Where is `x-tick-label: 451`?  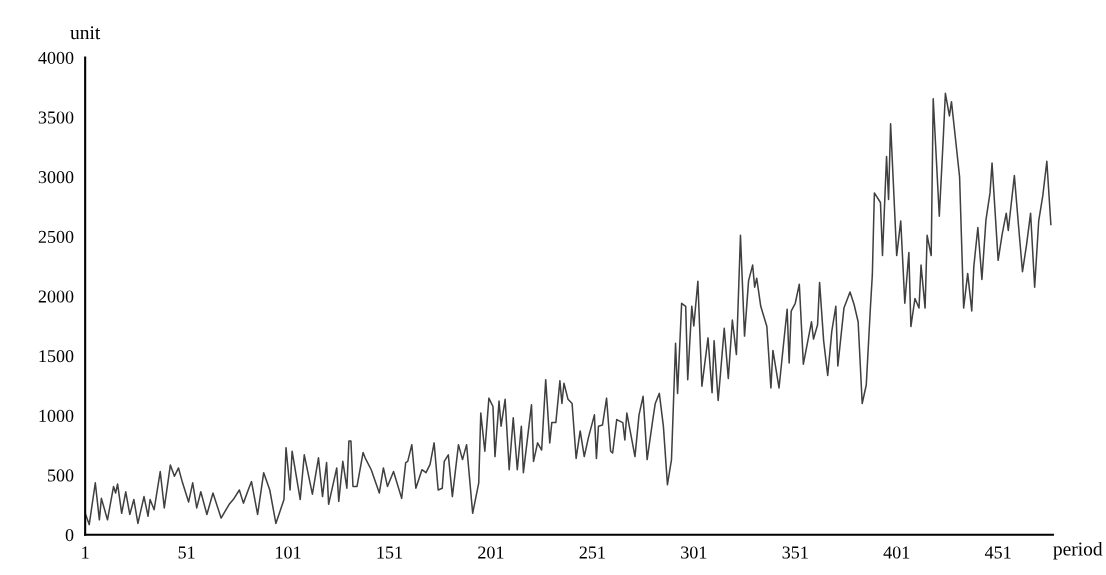
x-tick-label: 451 is located at coordinates (997, 552).